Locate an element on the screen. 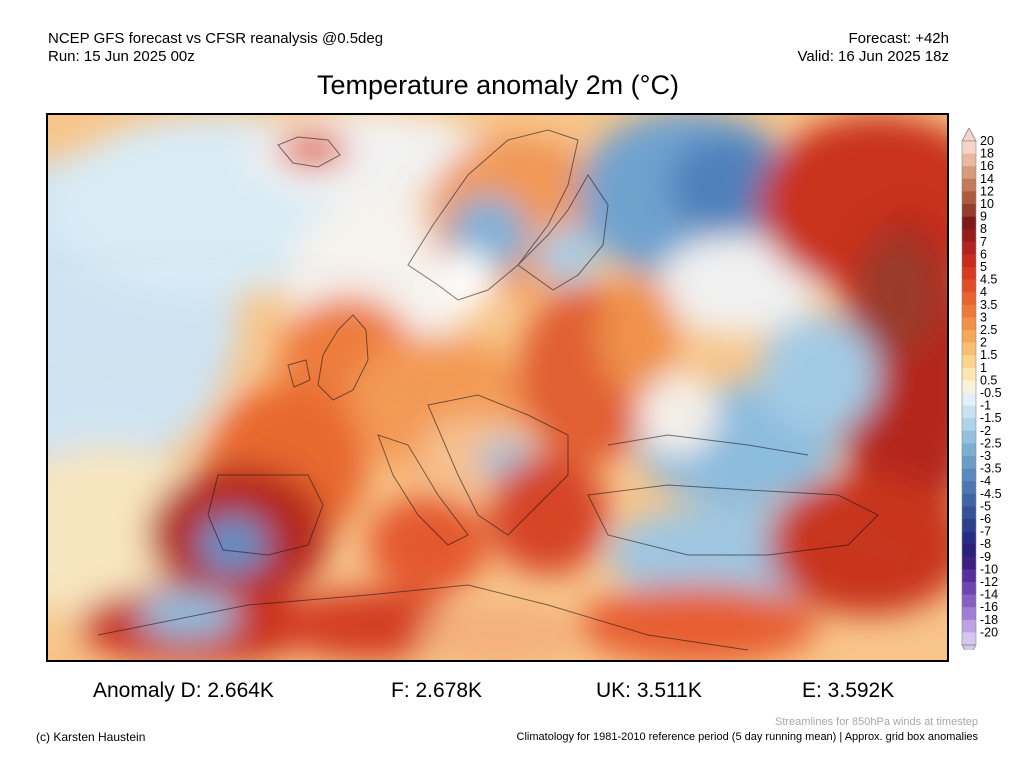  colorbar-tick-label: -16 is located at coordinates (989, 607).